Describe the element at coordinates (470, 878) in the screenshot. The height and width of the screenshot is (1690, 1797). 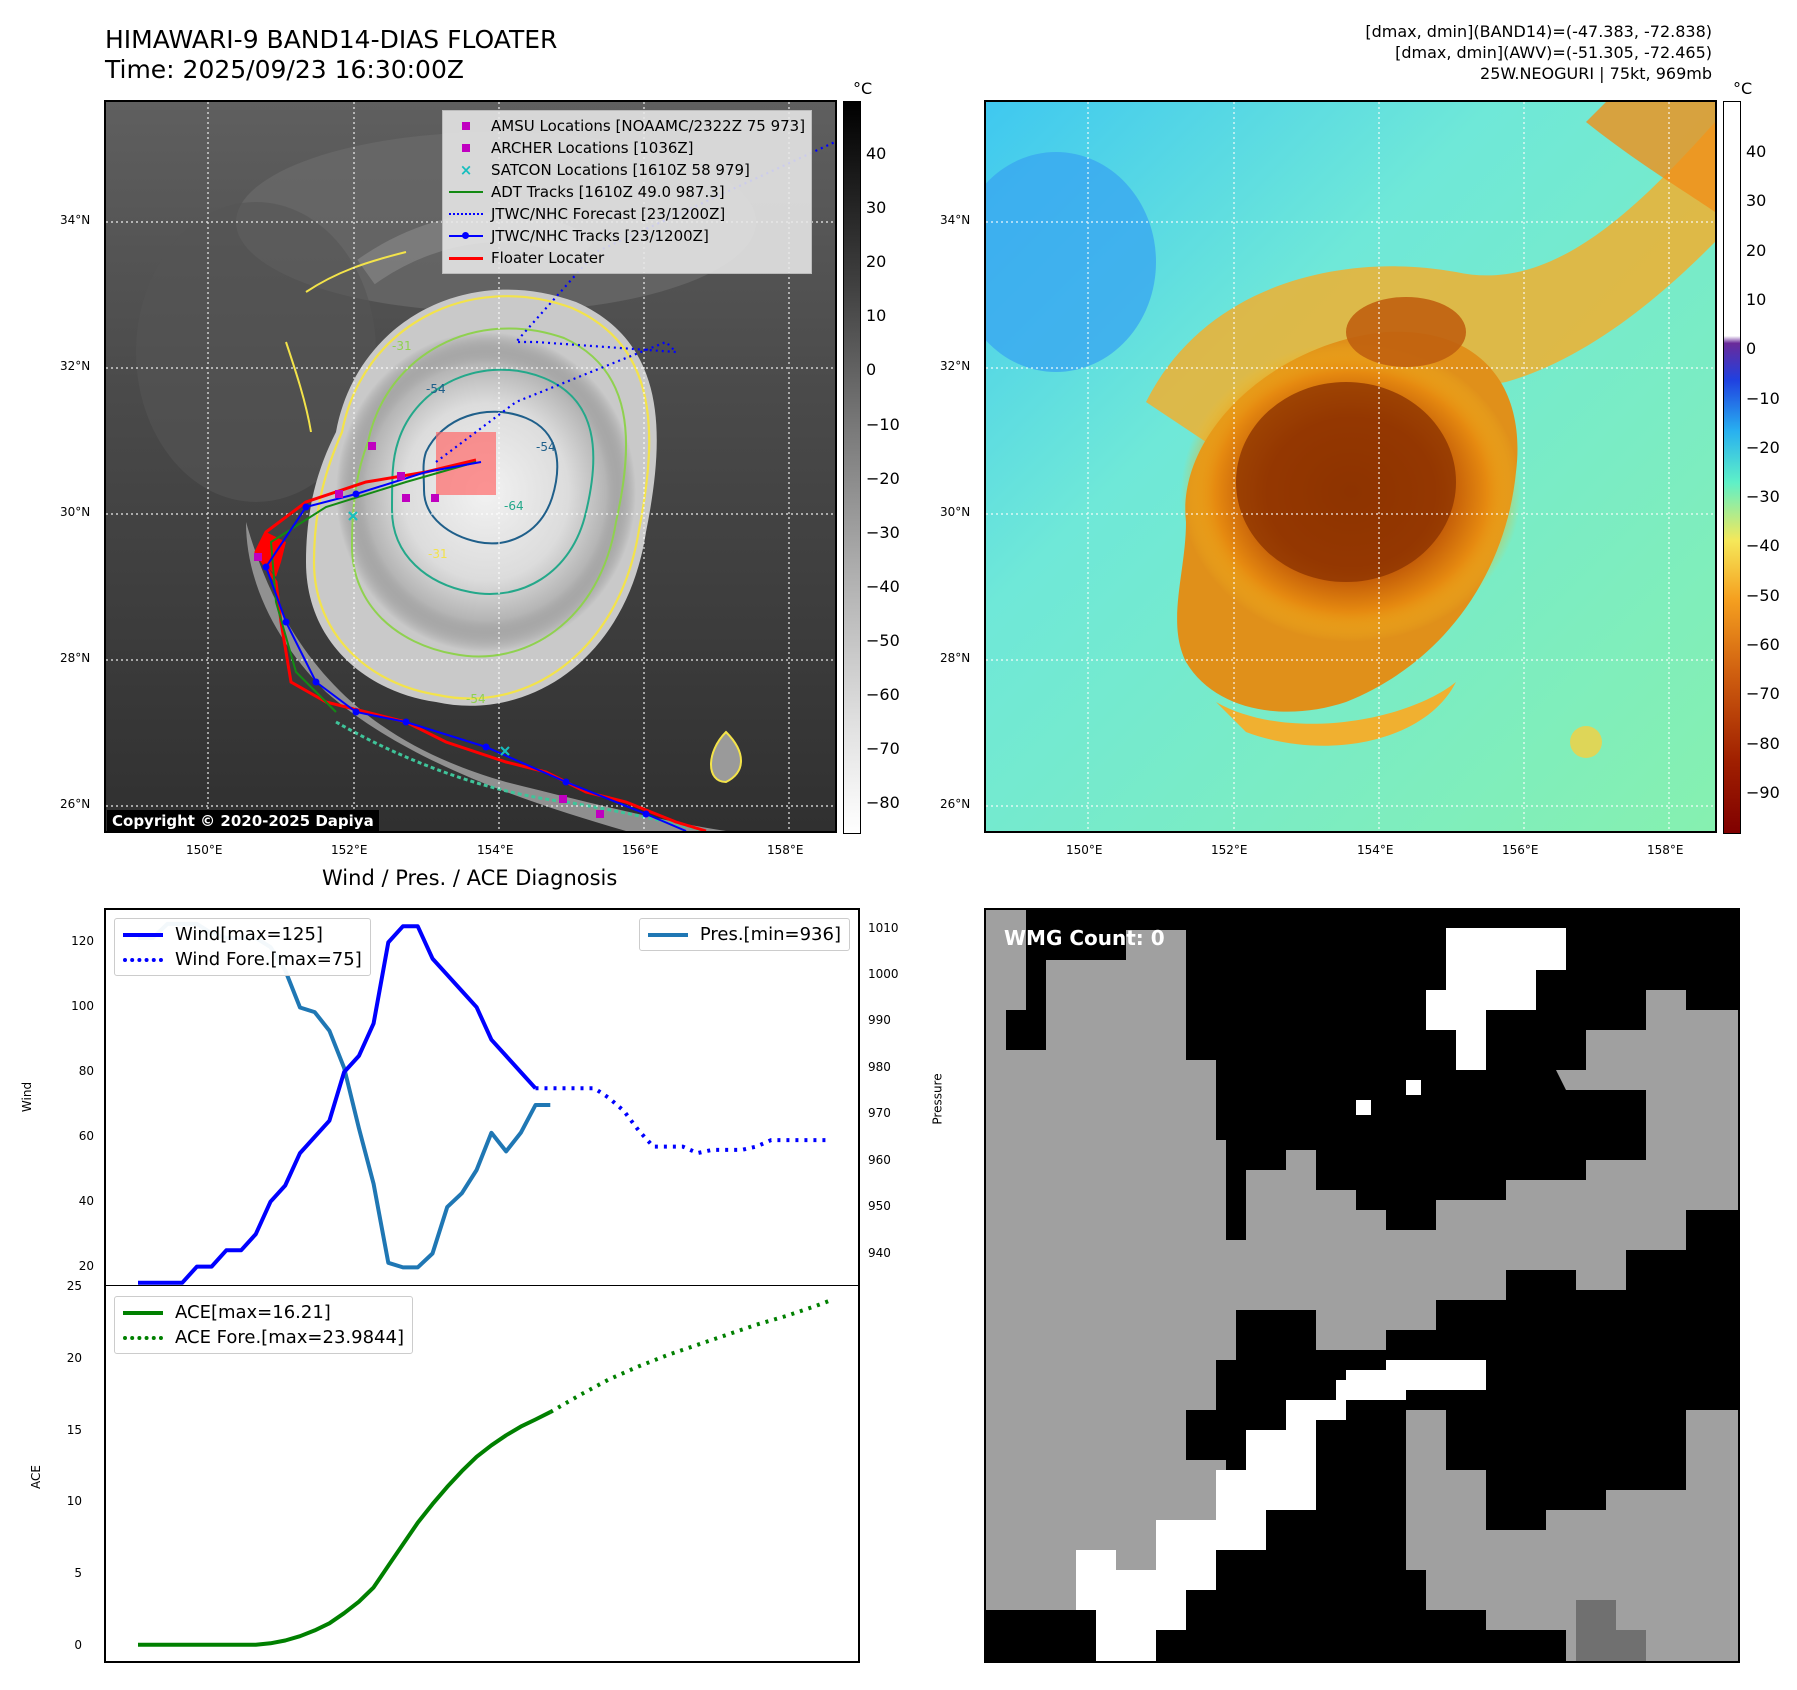
I see `diagnosis-title: Wind / Pres. / ACE Diagnosis` at that location.